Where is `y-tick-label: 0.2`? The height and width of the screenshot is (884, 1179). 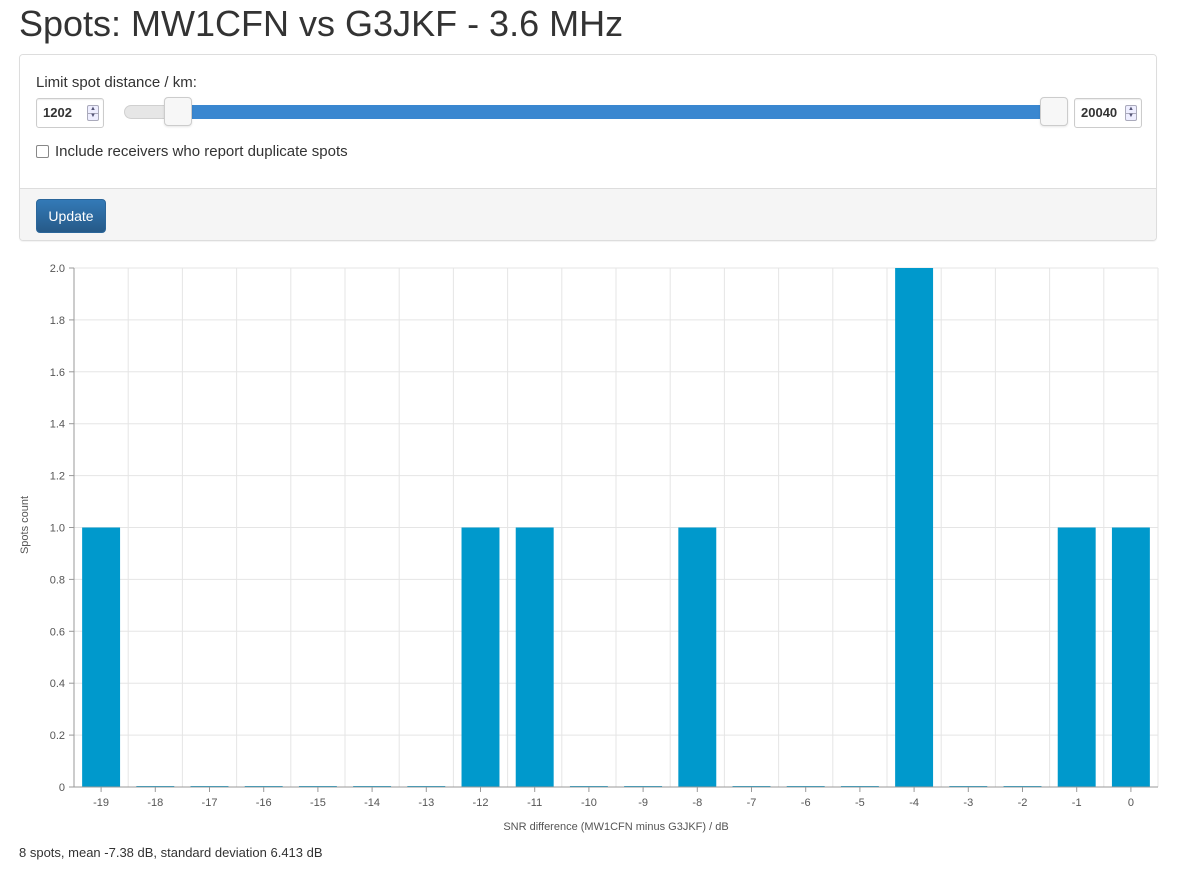 y-tick-label: 0.2 is located at coordinates (57, 736).